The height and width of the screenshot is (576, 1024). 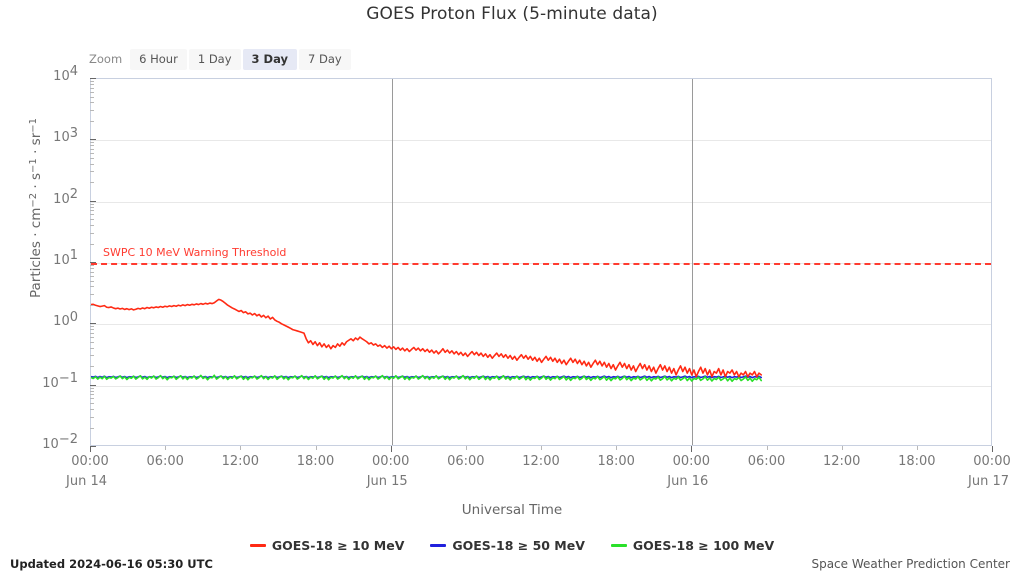 I want to click on legend-item-100mev: GOES-18 ≥ 100 MeV, so click(x=692, y=545).